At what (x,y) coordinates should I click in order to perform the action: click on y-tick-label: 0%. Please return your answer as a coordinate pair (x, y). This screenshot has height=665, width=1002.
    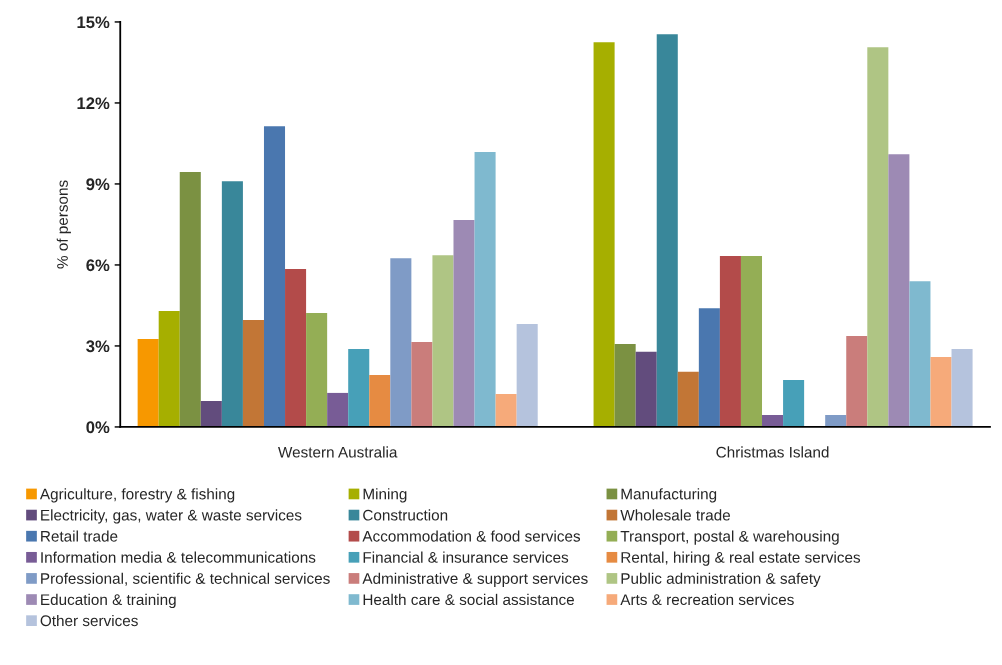
    Looking at the image, I should click on (98, 427).